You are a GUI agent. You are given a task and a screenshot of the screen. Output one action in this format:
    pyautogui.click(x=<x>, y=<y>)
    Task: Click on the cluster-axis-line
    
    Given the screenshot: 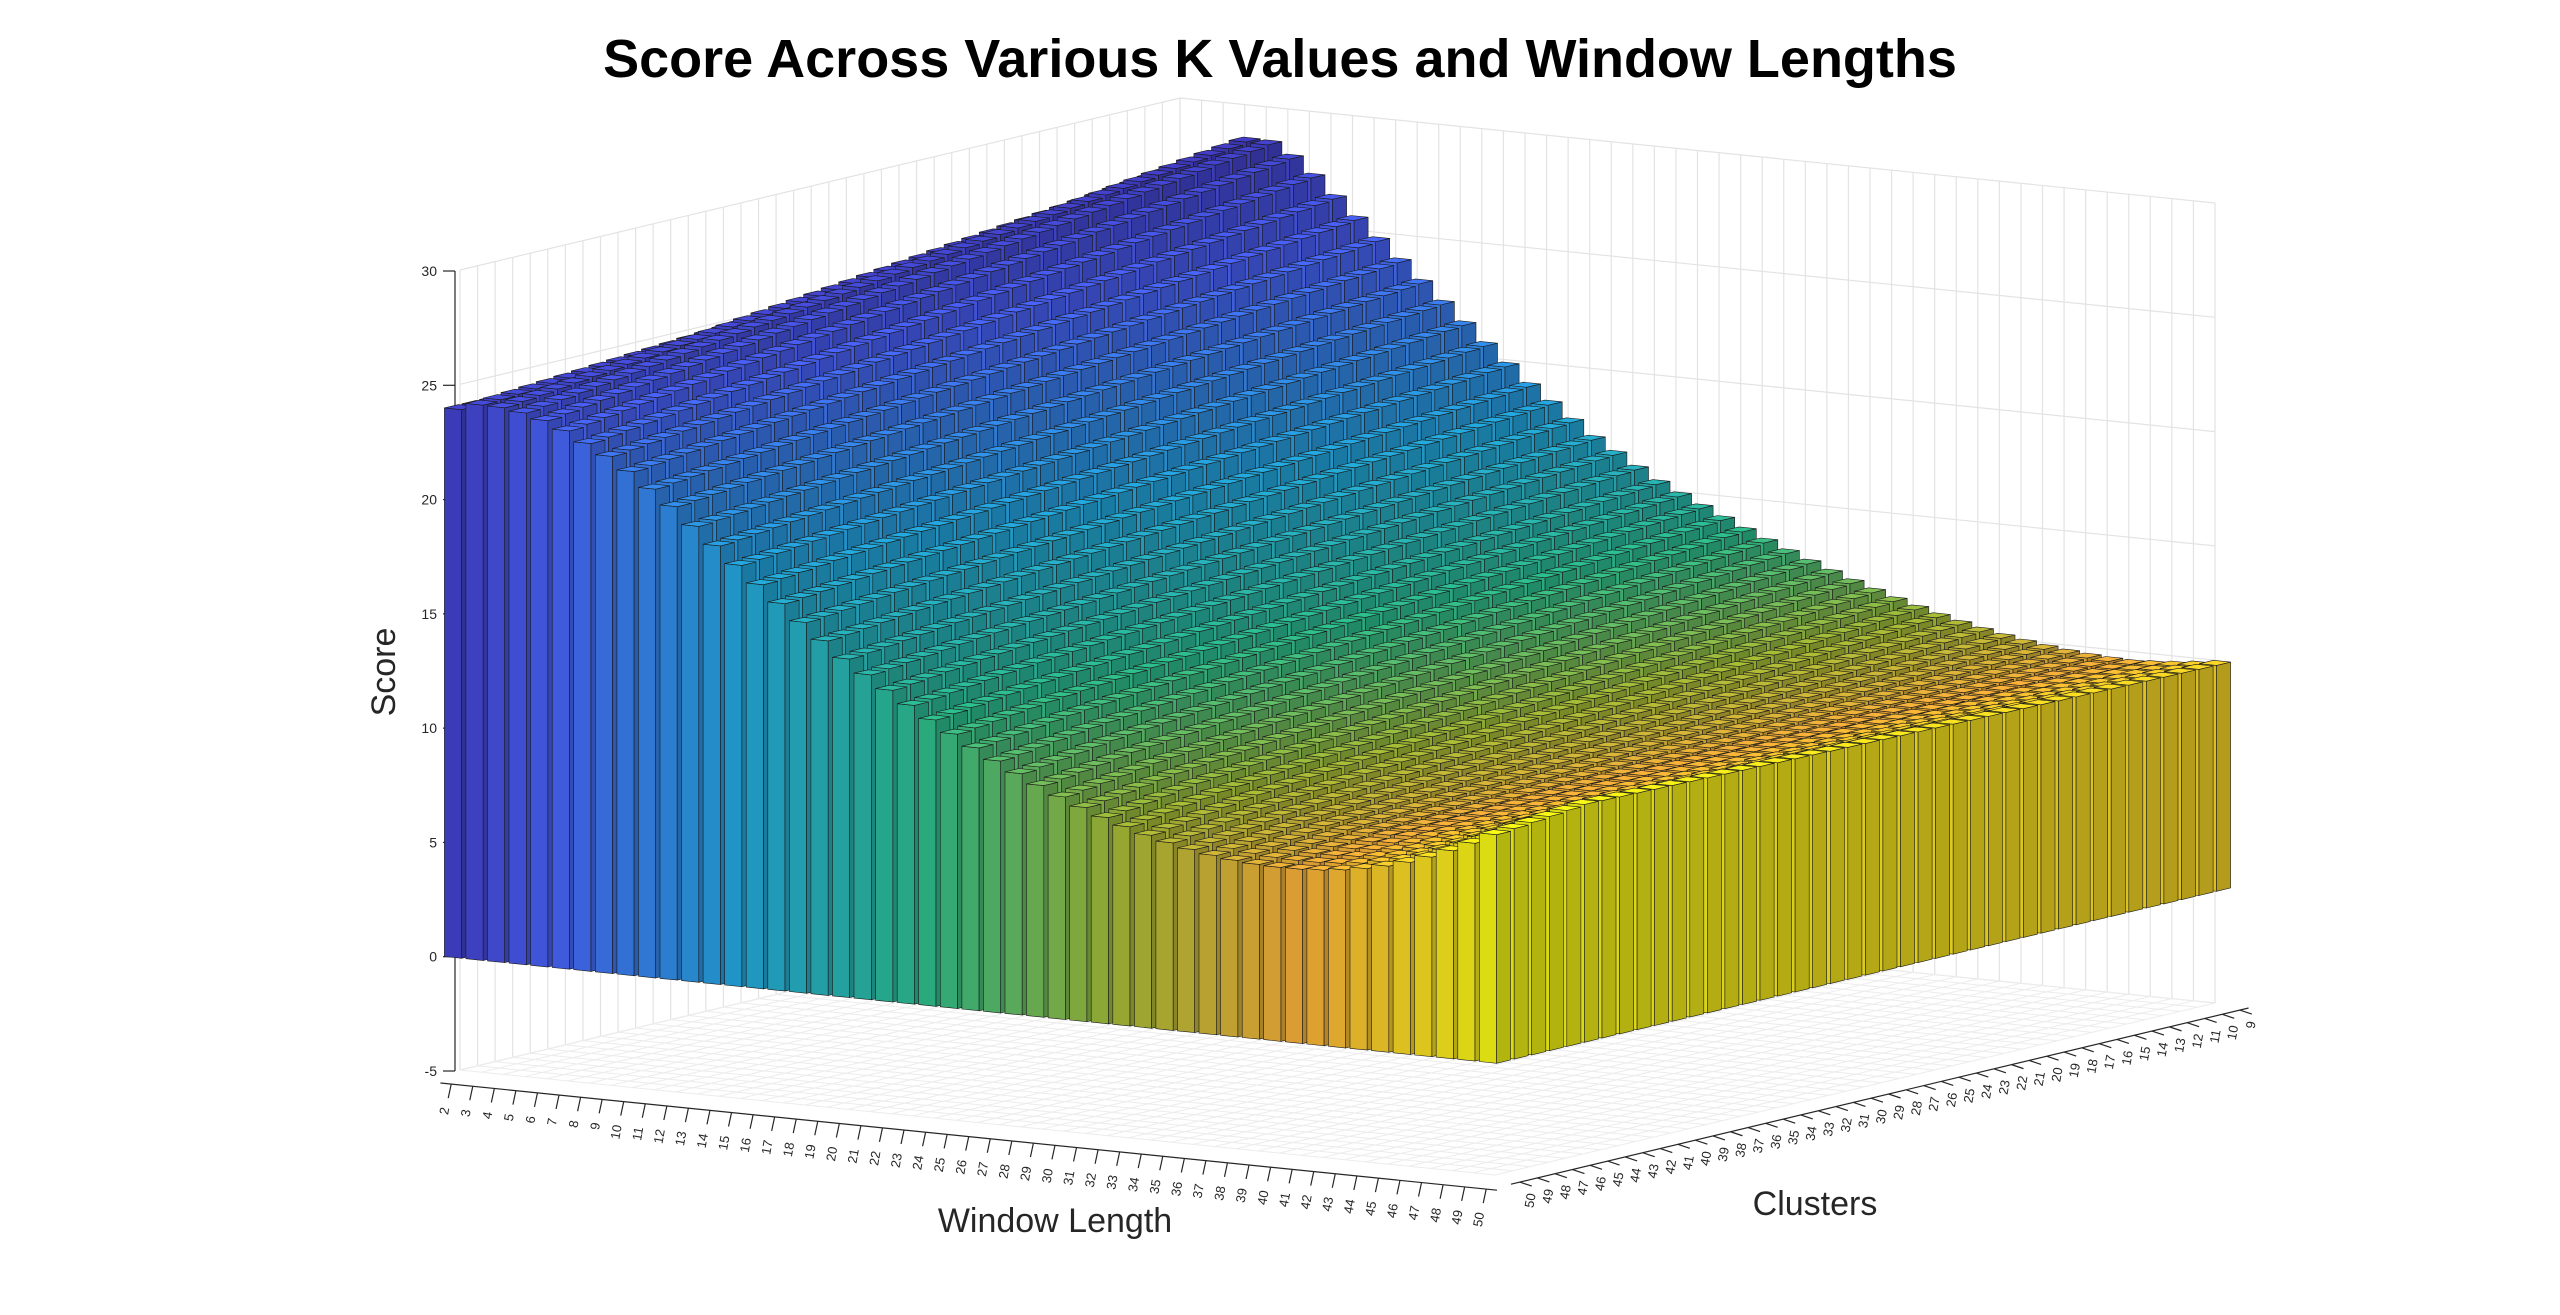 What is the action you would take?
    pyautogui.click(x=1879, y=1096)
    